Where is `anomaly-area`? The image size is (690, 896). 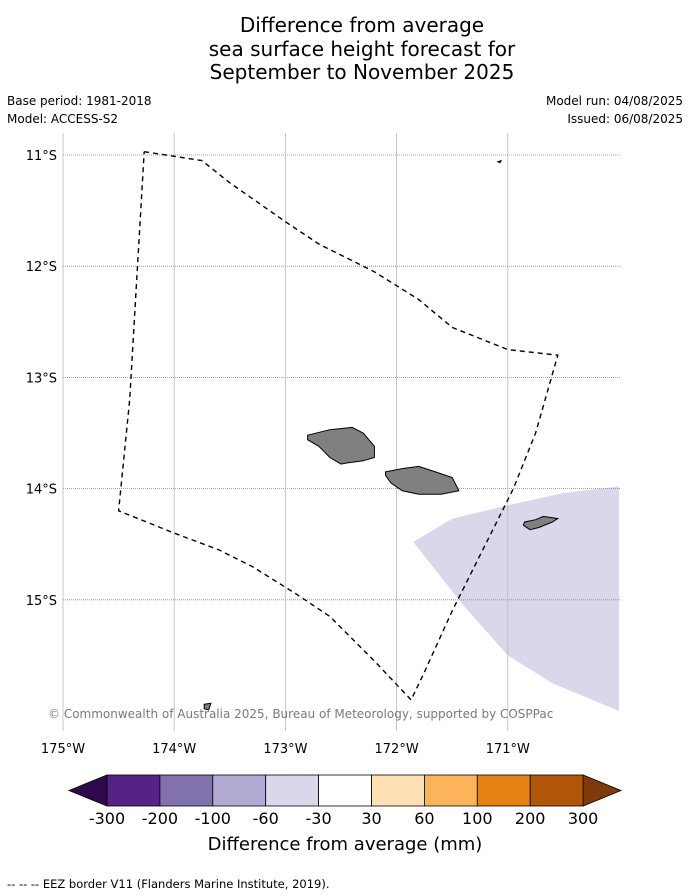
anomaly-area is located at coordinates (516, 598).